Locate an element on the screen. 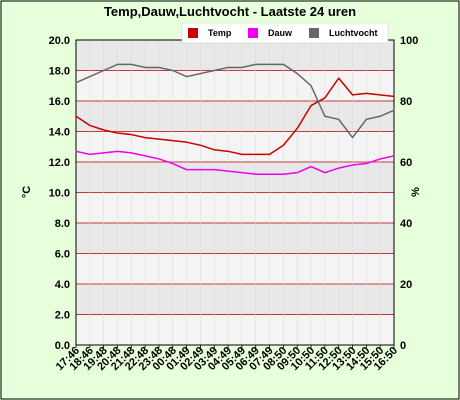 The height and width of the screenshot is (400, 460). legend-box is located at coordinates (285, 33).